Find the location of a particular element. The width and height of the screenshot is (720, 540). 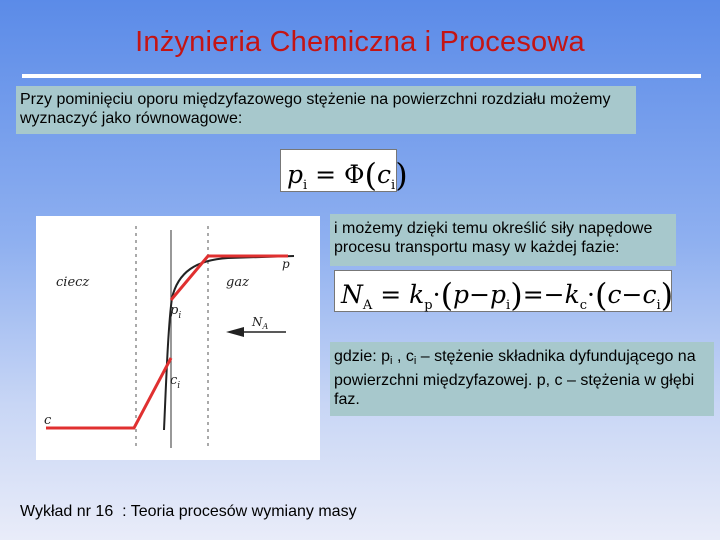

equilibrium-equation: pi = Φ(ci) is located at coordinates (344, 171).